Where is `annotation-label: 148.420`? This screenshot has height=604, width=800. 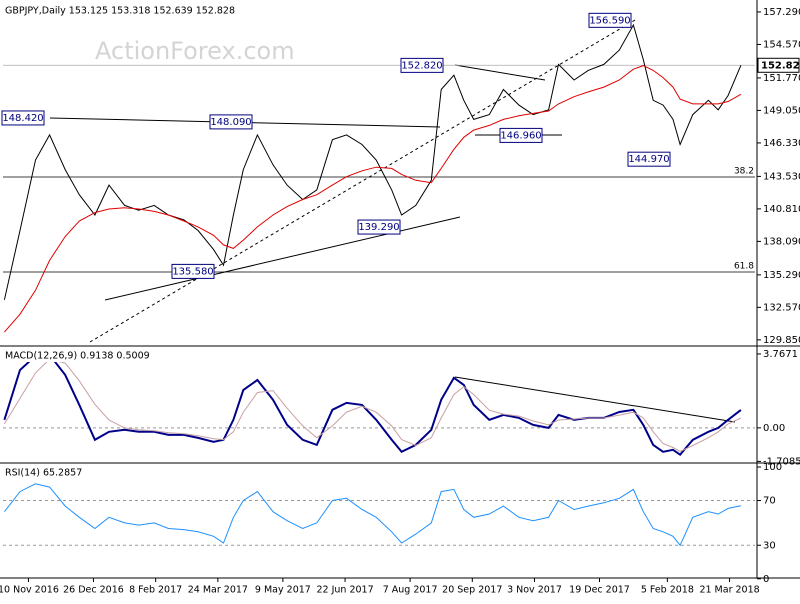
annotation-label: 148.420 is located at coordinates (22, 118).